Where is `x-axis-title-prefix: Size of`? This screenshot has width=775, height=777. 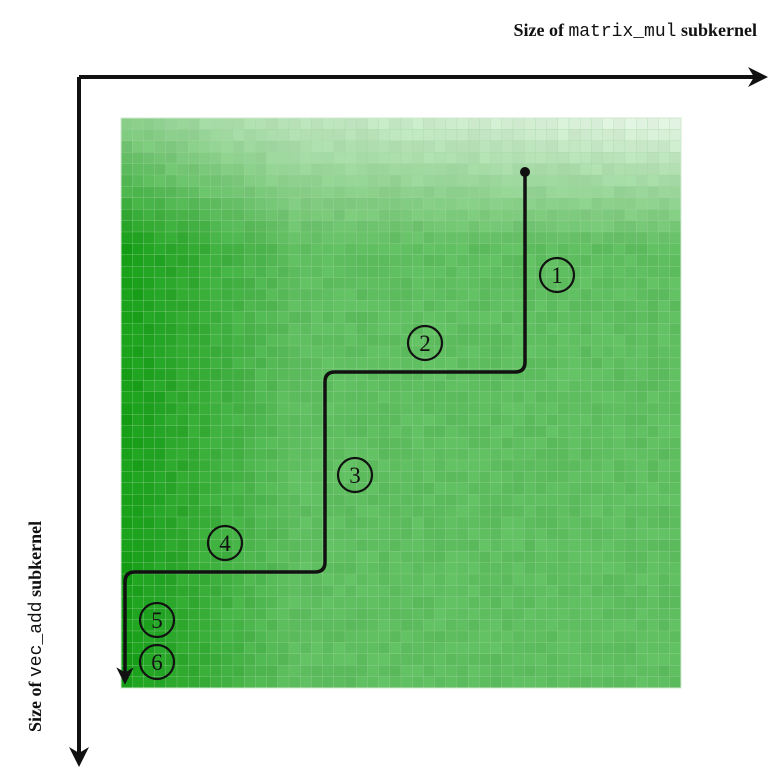 x-axis-title-prefix: Size of is located at coordinates (541, 30).